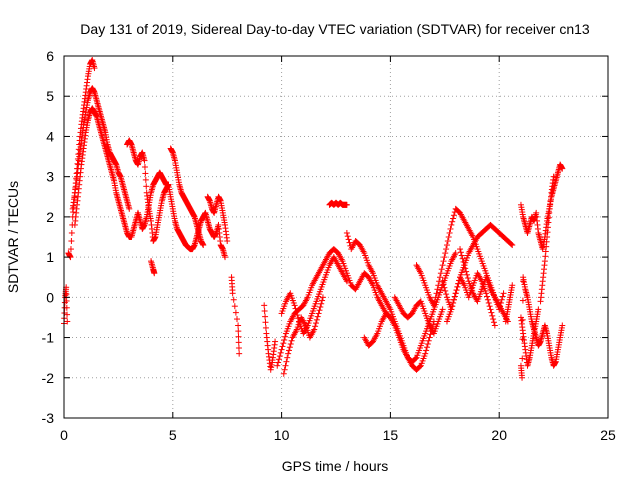 Image resolution: width=640 pixels, height=480 pixels. Describe the element at coordinates (50, 177) in the screenshot. I see `y-tick-label: 3` at that location.